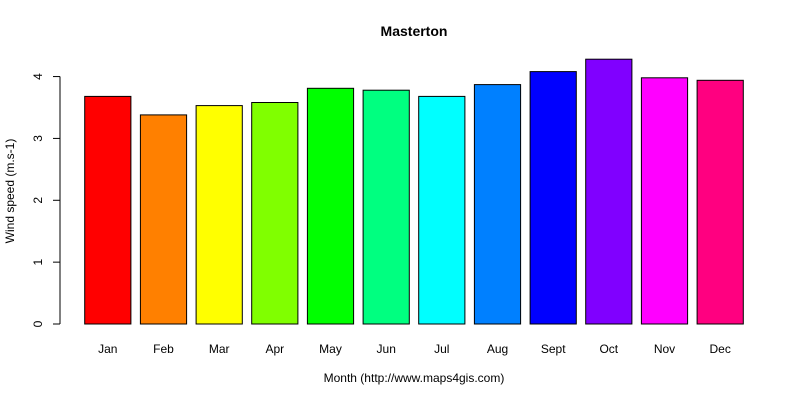 This screenshot has width=800, height=400. I want to click on x-tick-label: Feb, so click(163, 349).